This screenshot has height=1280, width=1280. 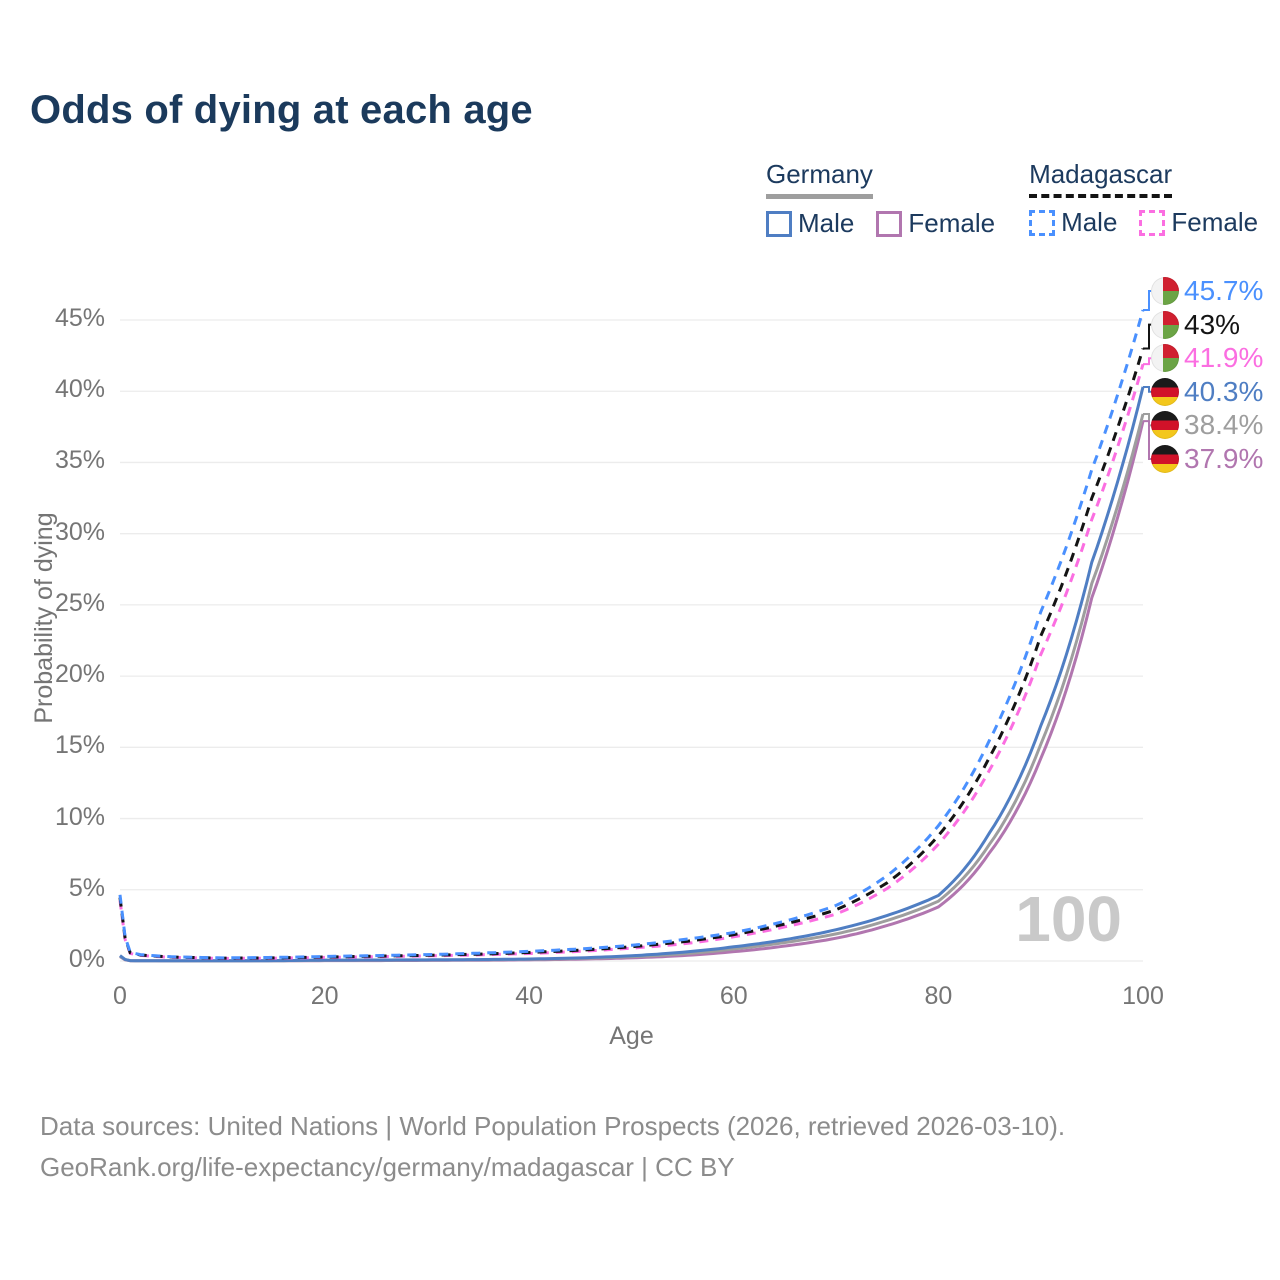 I want to click on x-tick-0: 0, so click(x=120, y=996).